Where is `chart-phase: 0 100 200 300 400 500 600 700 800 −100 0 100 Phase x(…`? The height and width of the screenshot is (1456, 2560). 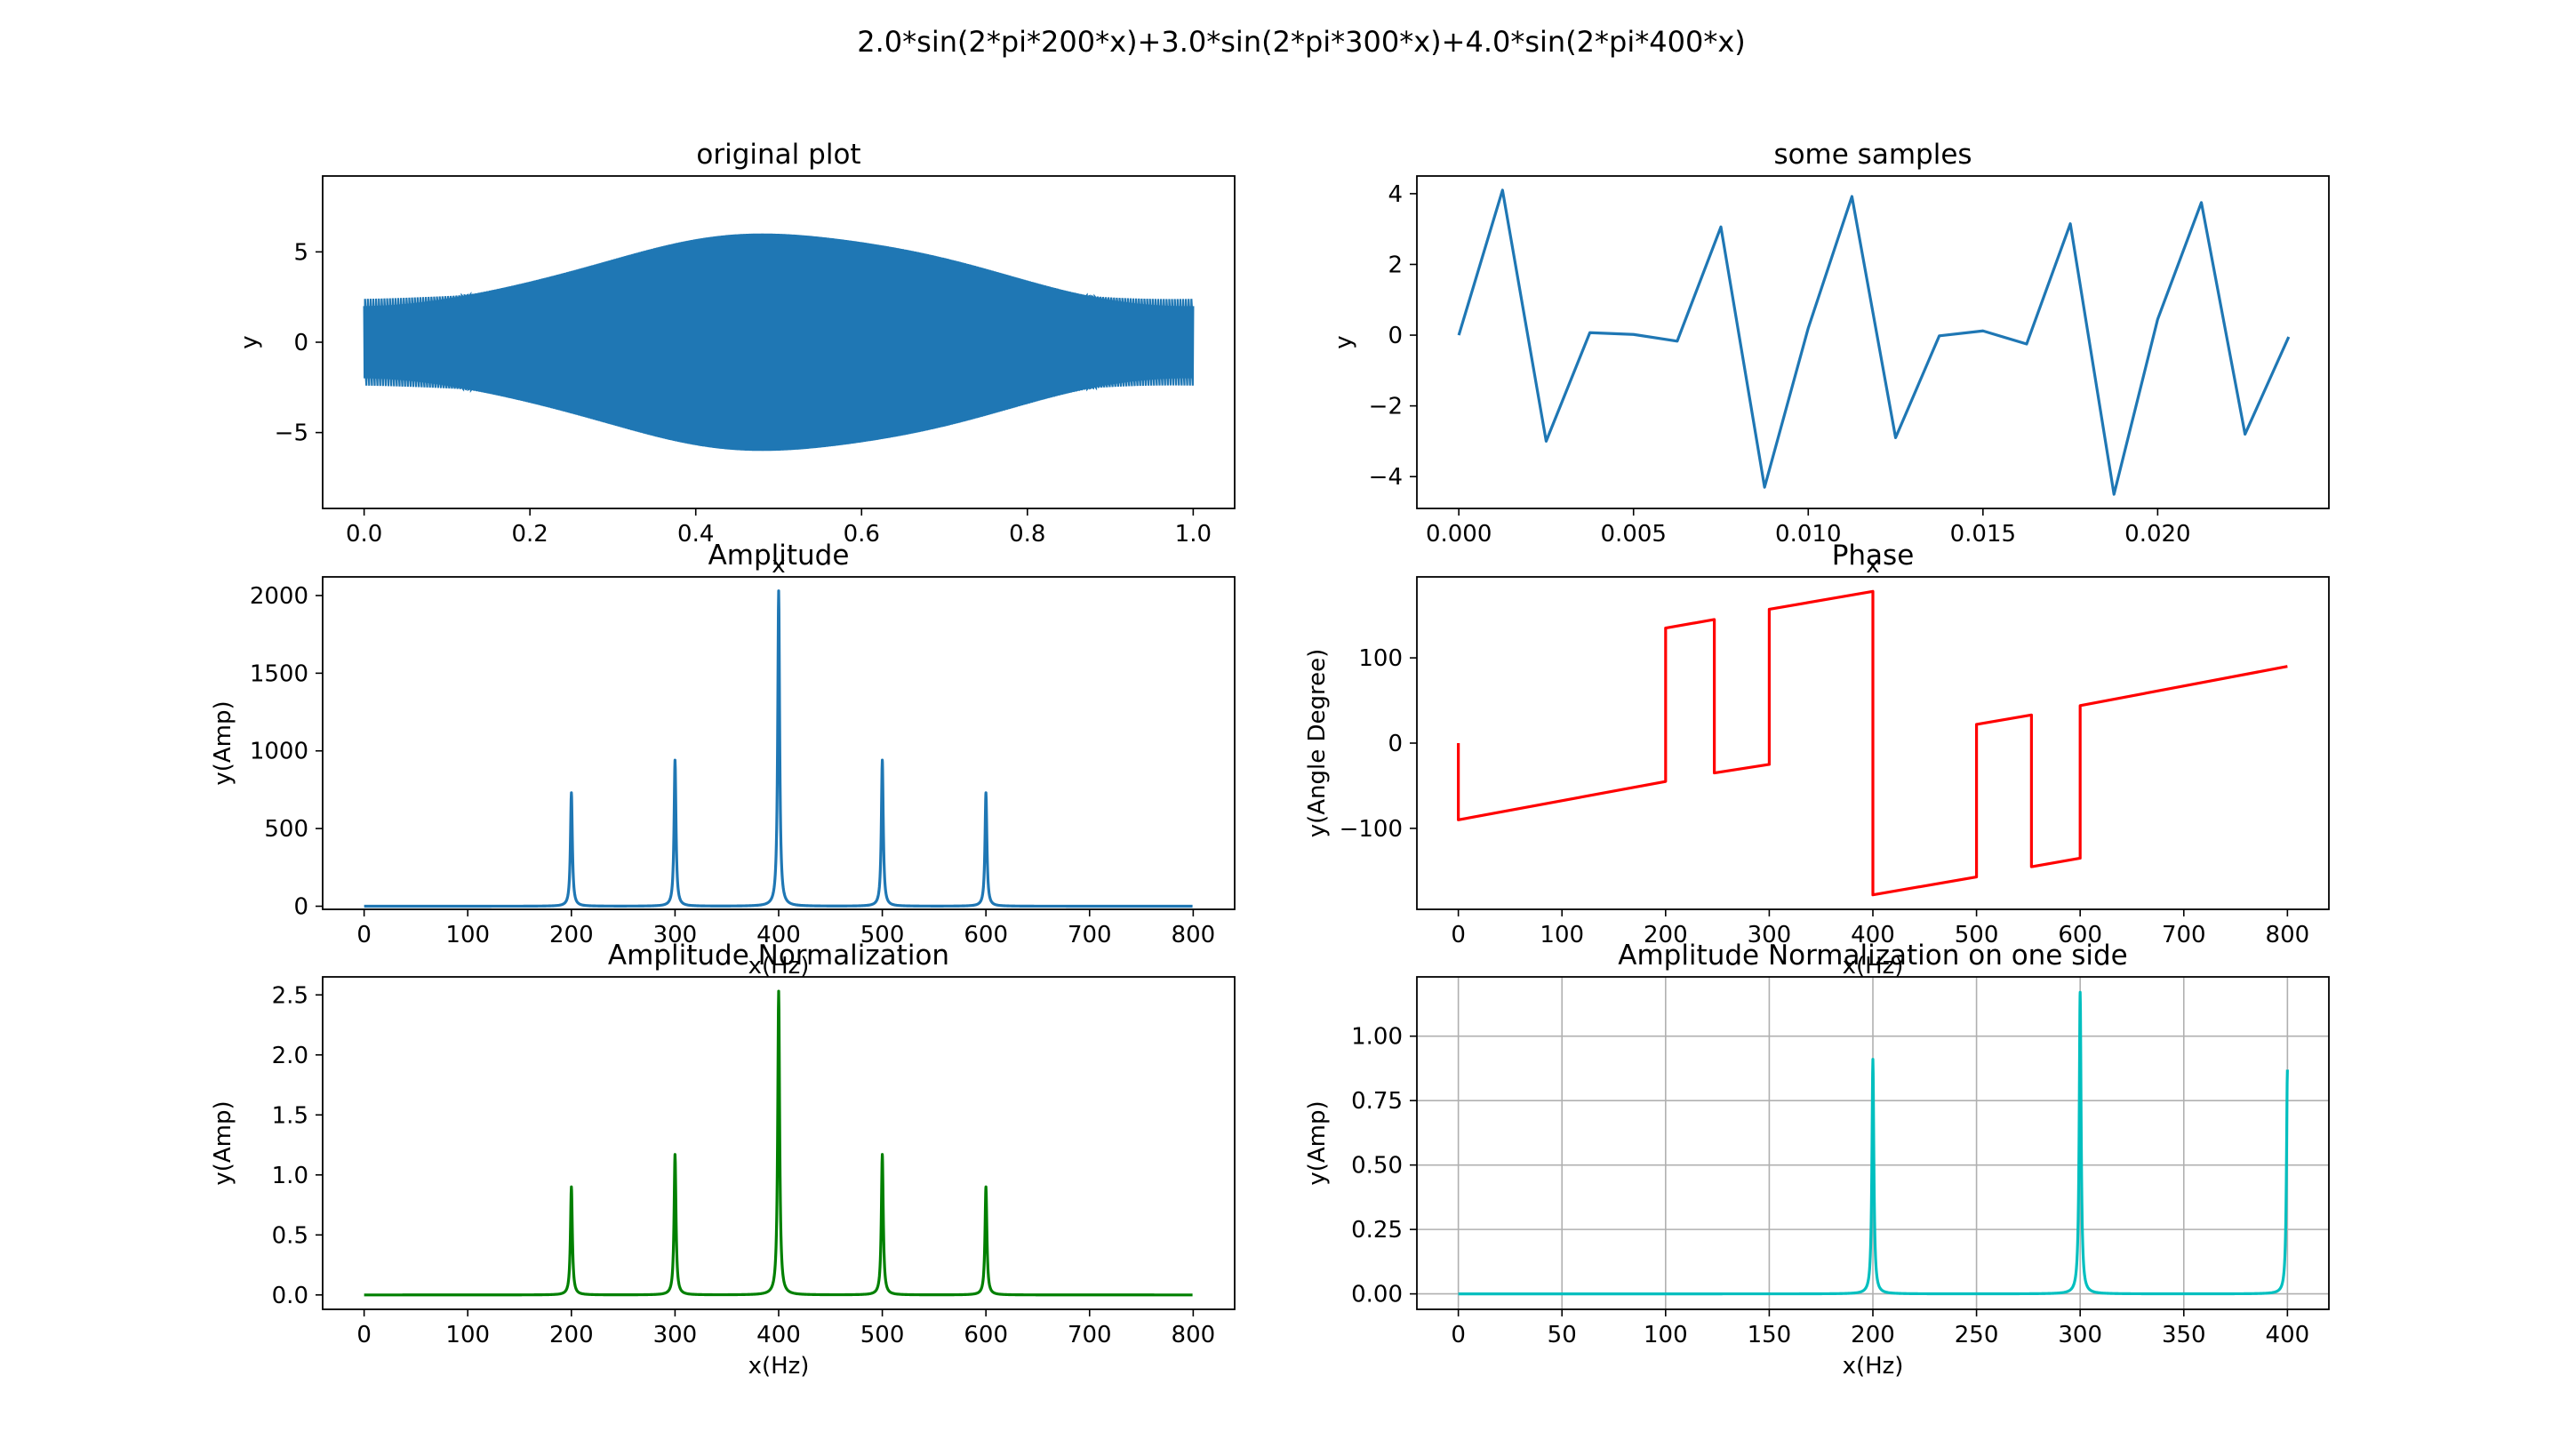
chart-phase: 0 100 200 300 400 500 600 700 800 −100 0 100 Phase x(… is located at coordinates (1817, 760).